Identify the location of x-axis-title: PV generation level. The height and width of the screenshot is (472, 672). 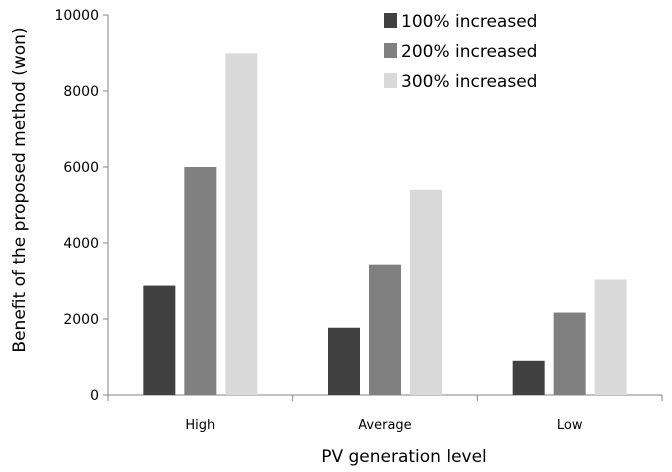
(404, 457).